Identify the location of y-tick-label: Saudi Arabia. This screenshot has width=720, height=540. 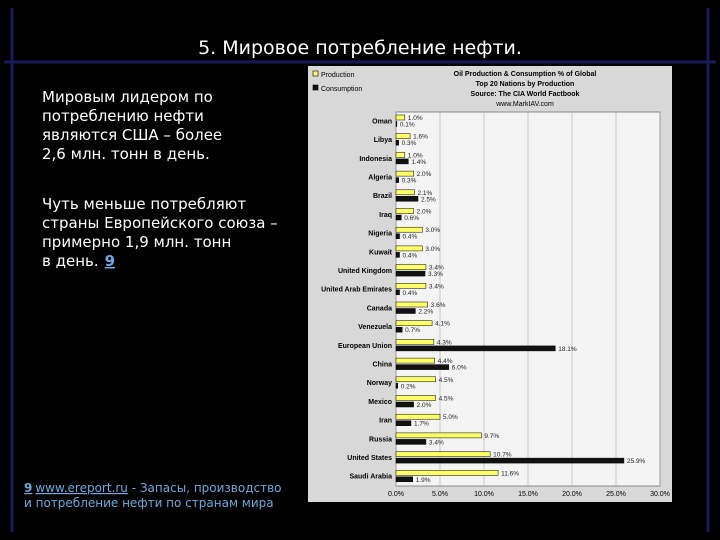
(370, 477).